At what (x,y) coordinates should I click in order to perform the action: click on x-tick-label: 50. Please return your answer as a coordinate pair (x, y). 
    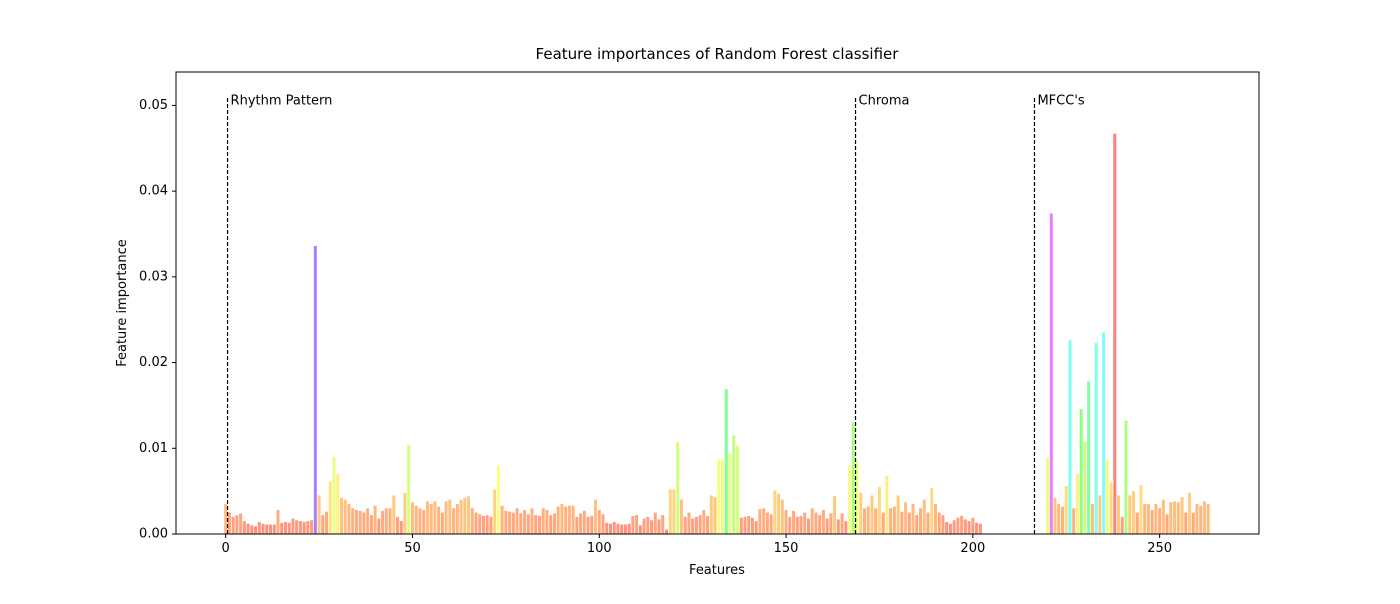
    Looking at the image, I should click on (412, 548).